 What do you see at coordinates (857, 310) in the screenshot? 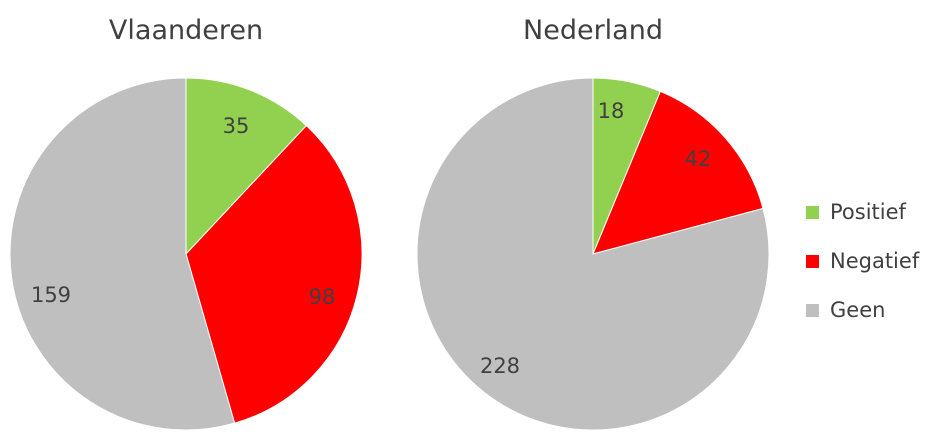
I see `legend-label-geen: Geen` at bounding box center [857, 310].